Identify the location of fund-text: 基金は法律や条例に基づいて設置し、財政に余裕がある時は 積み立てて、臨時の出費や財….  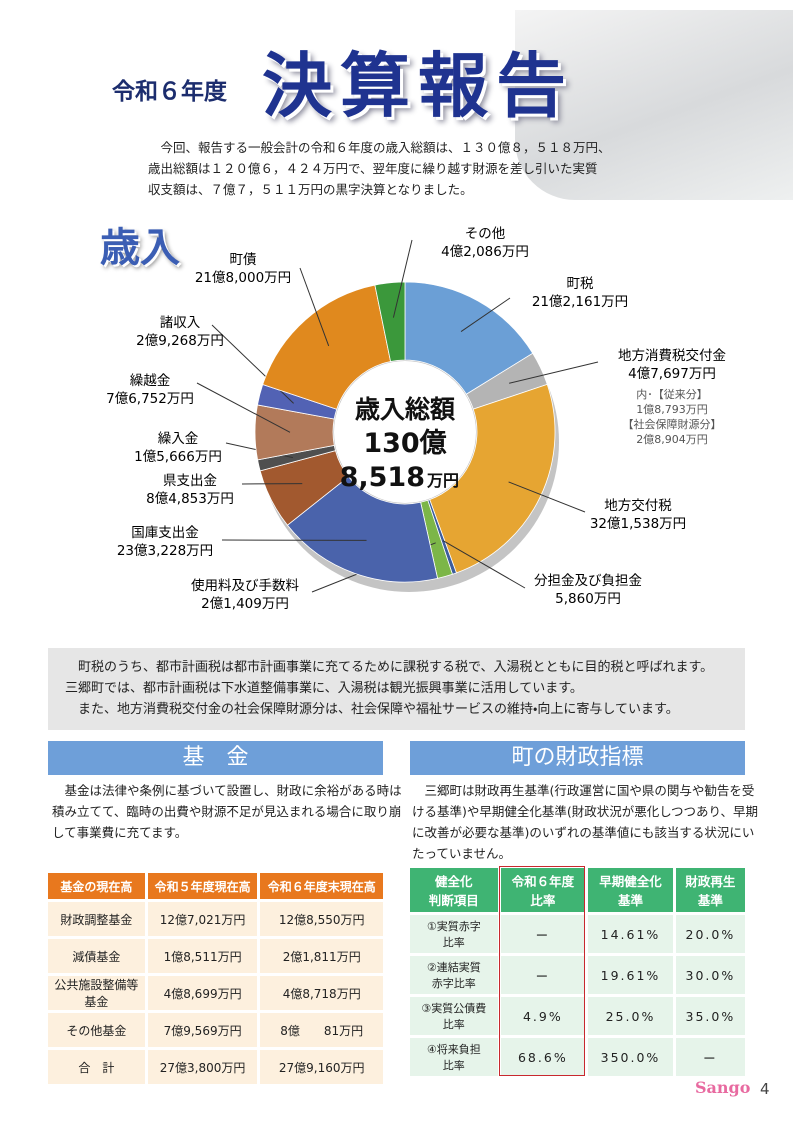
(227, 811).